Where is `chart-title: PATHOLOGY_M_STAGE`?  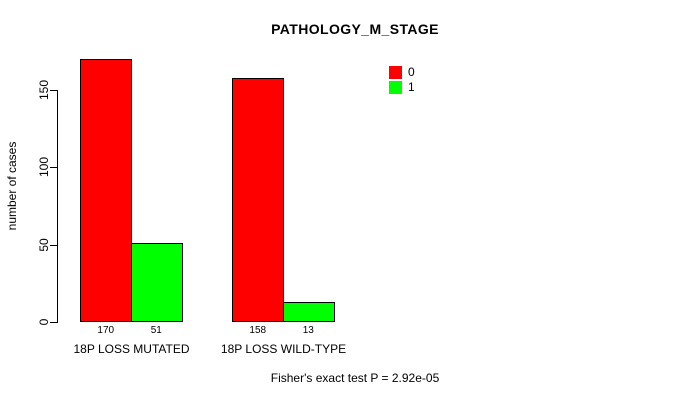
chart-title: PATHOLOGY_M_STAGE is located at coordinates (355, 29).